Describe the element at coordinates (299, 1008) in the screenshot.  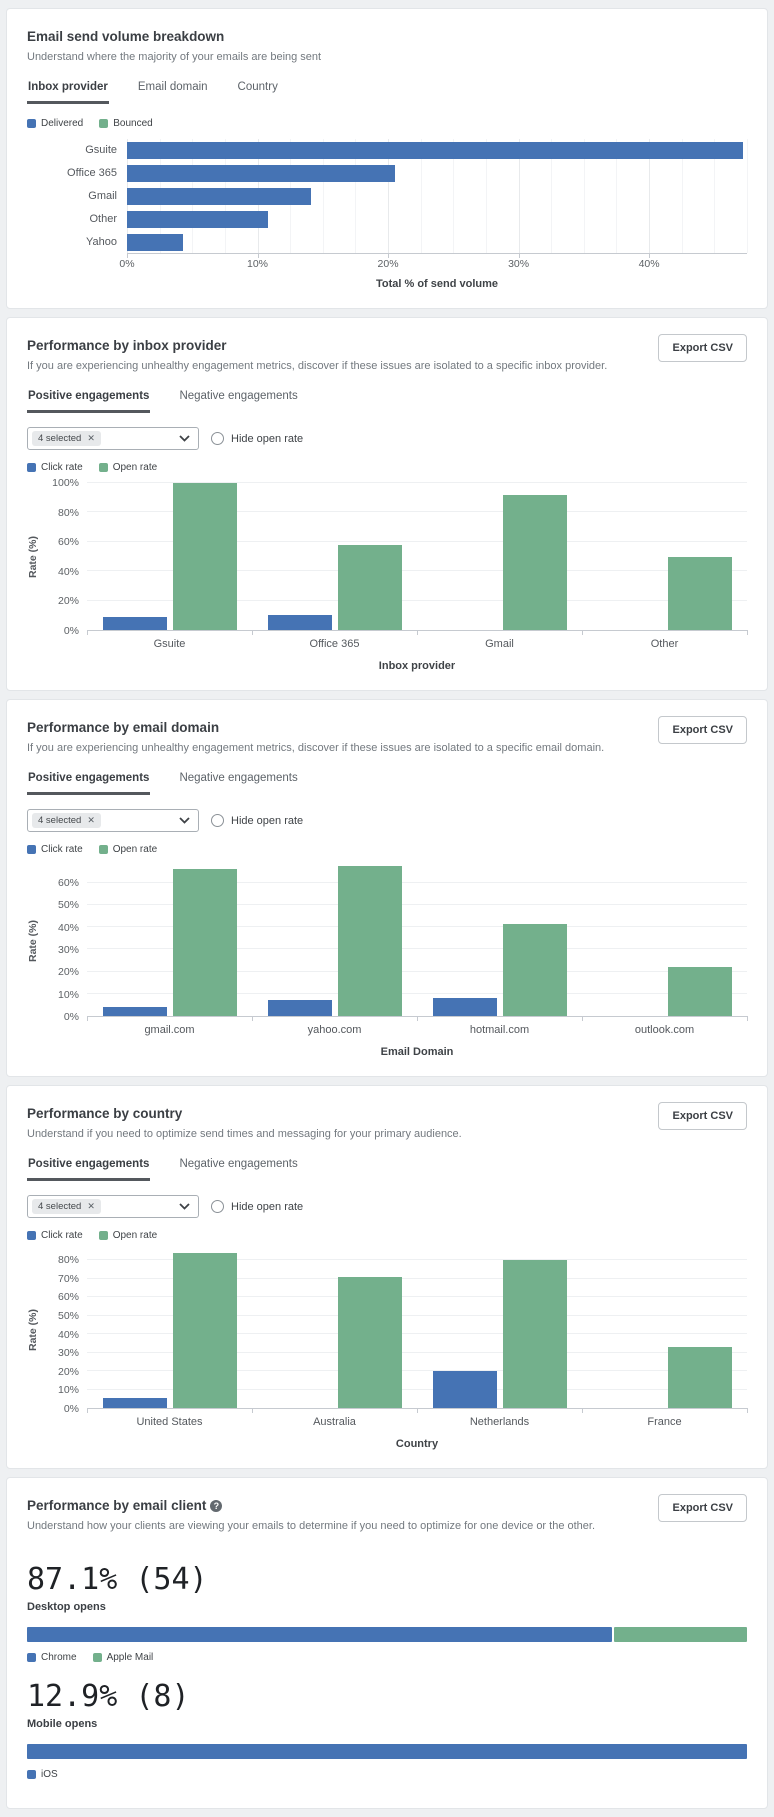
I see `bar-click-rate-yahoo-com` at that location.